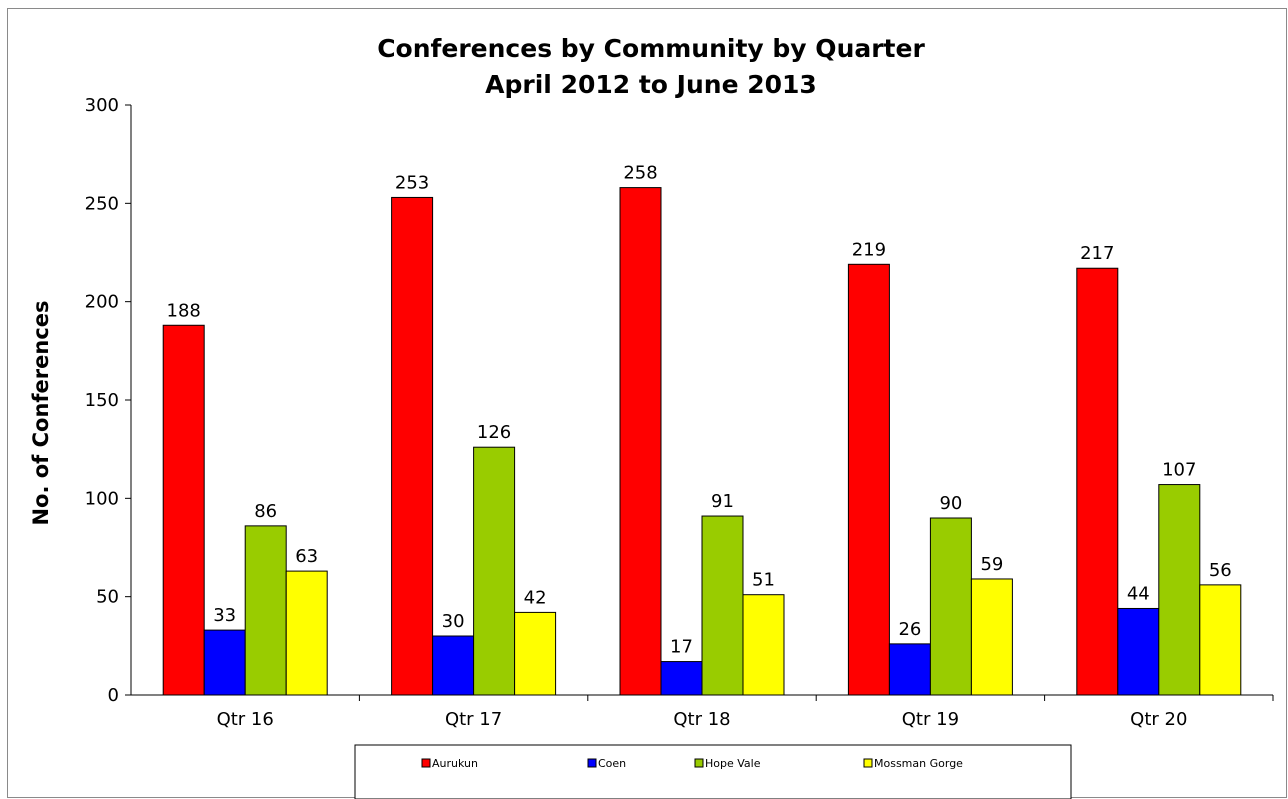  I want to click on data-label: 63, so click(306, 556).